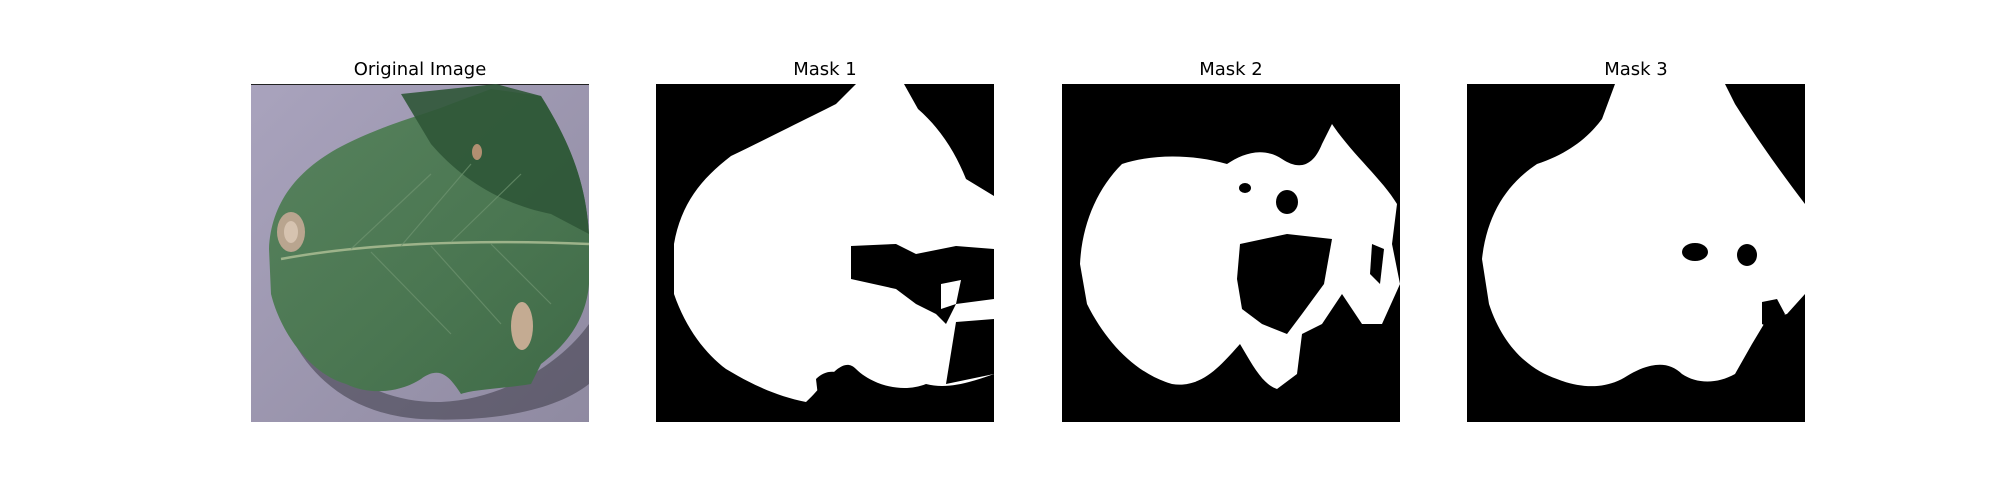 The width and height of the screenshot is (2000, 500). Describe the element at coordinates (825, 69) in the screenshot. I see `panel-title-mask-1: Mask 1` at that location.